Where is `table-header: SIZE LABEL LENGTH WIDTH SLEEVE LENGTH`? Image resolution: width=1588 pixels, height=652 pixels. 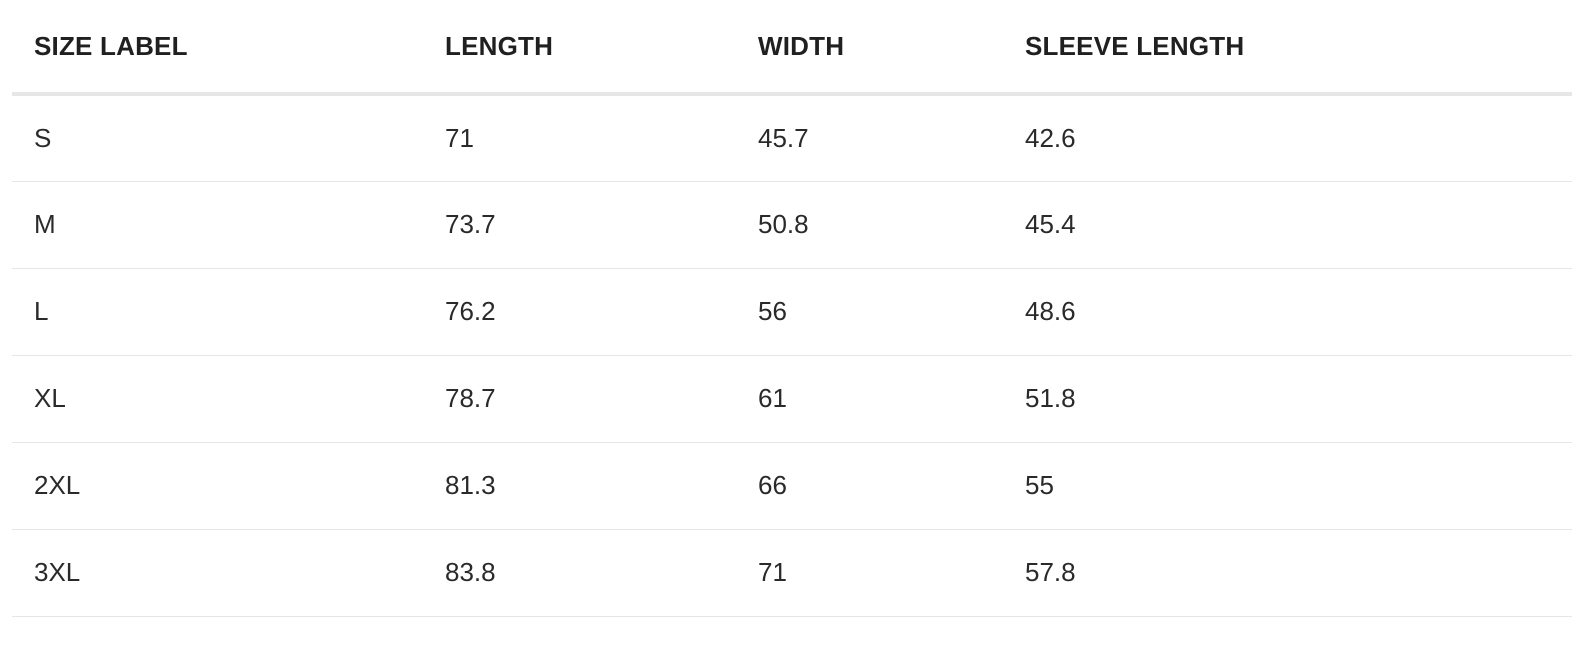
table-header: SIZE LABEL LENGTH WIDTH SLEEVE LENGTH is located at coordinates (792, 48).